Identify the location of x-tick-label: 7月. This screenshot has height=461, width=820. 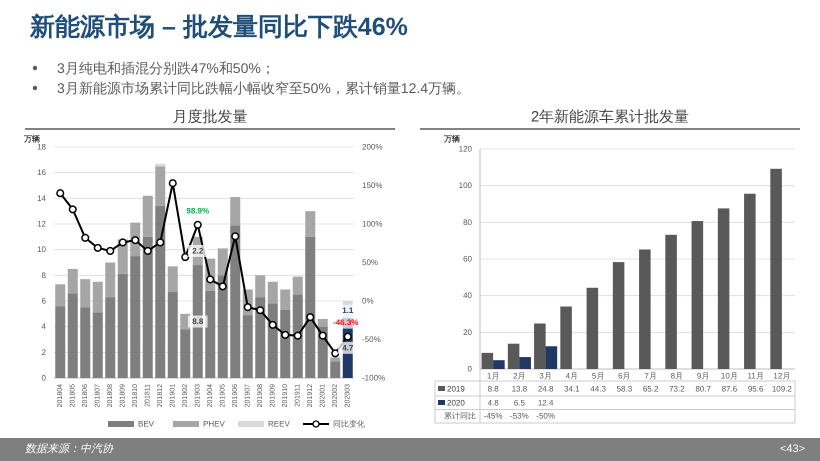
(650, 376).